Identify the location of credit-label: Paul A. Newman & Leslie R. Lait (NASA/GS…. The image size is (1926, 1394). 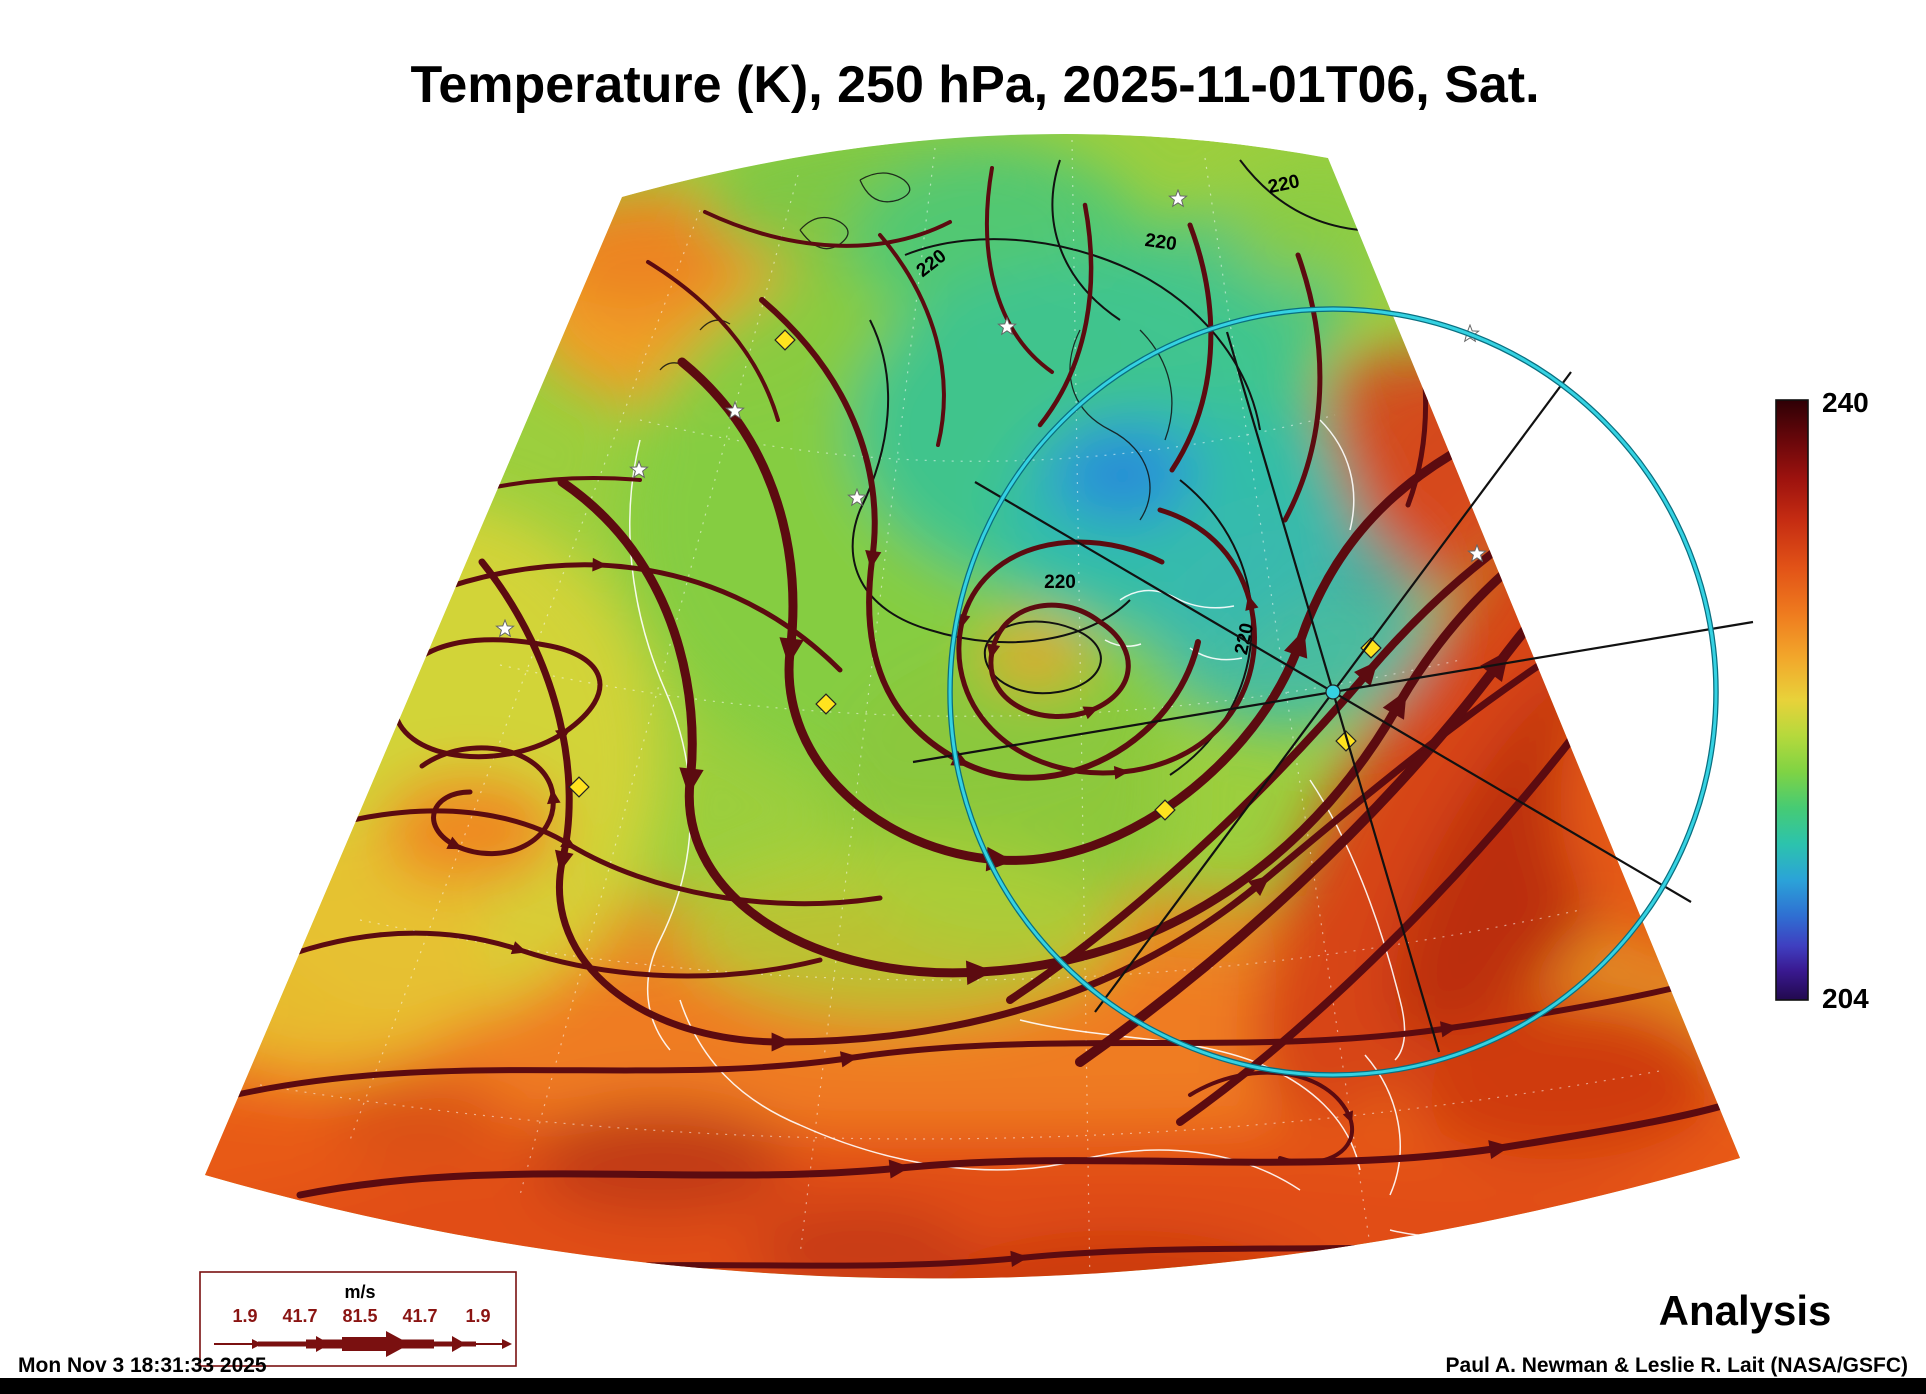
(1677, 1365).